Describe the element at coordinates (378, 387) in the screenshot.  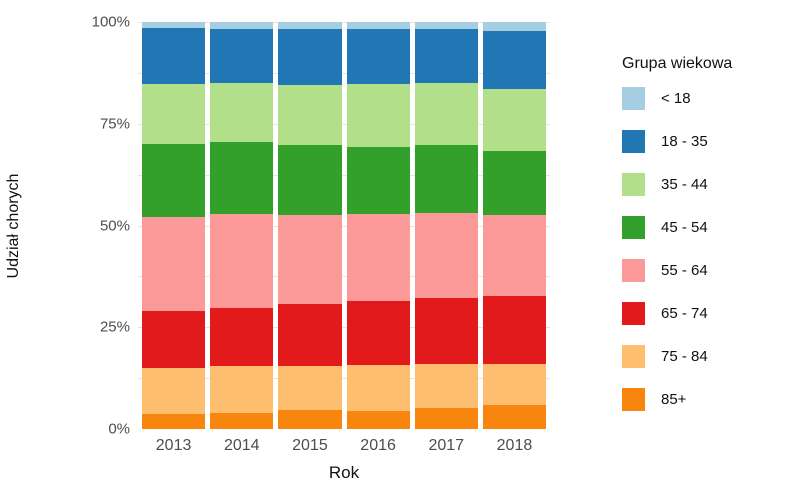
I see `bar-segment-2016-75 - 84` at that location.